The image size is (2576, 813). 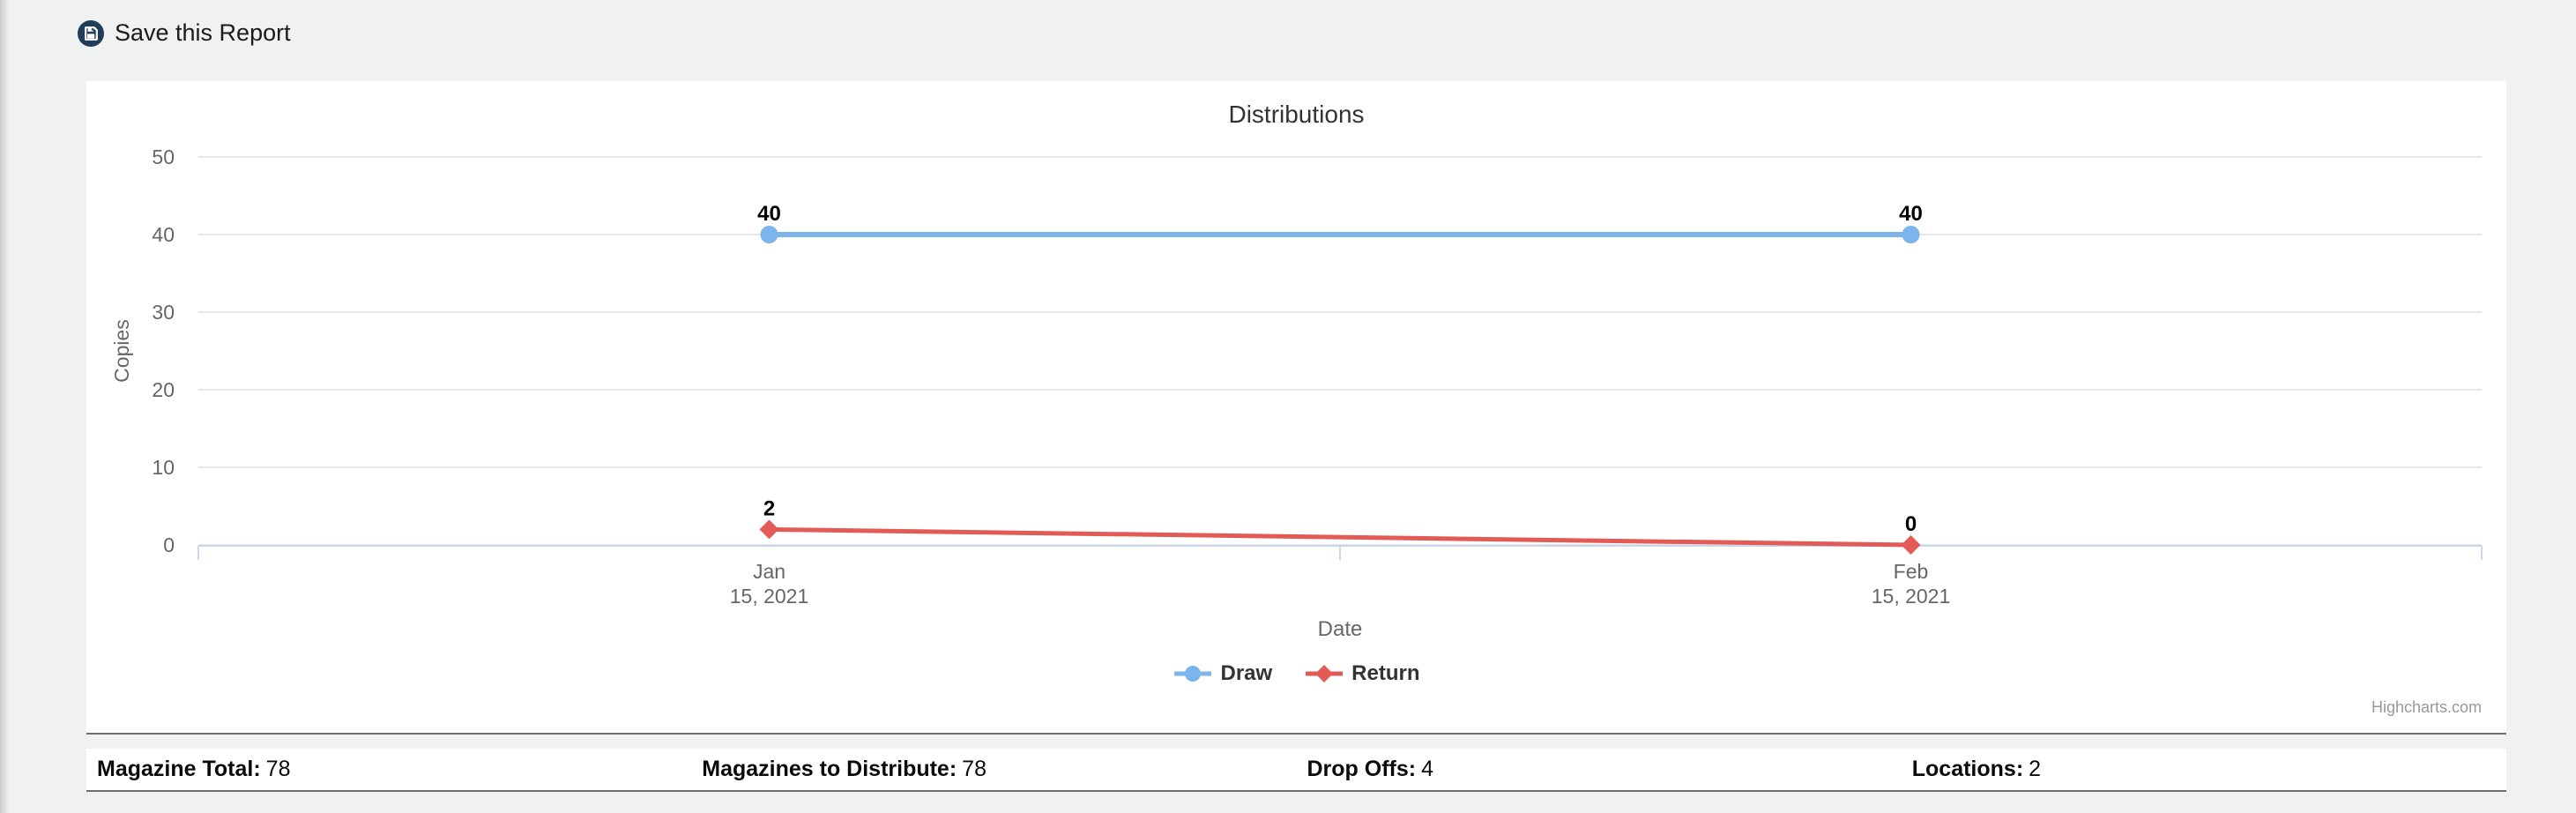 What do you see at coordinates (164, 312) in the screenshot?
I see `y-tick-label: 30` at bounding box center [164, 312].